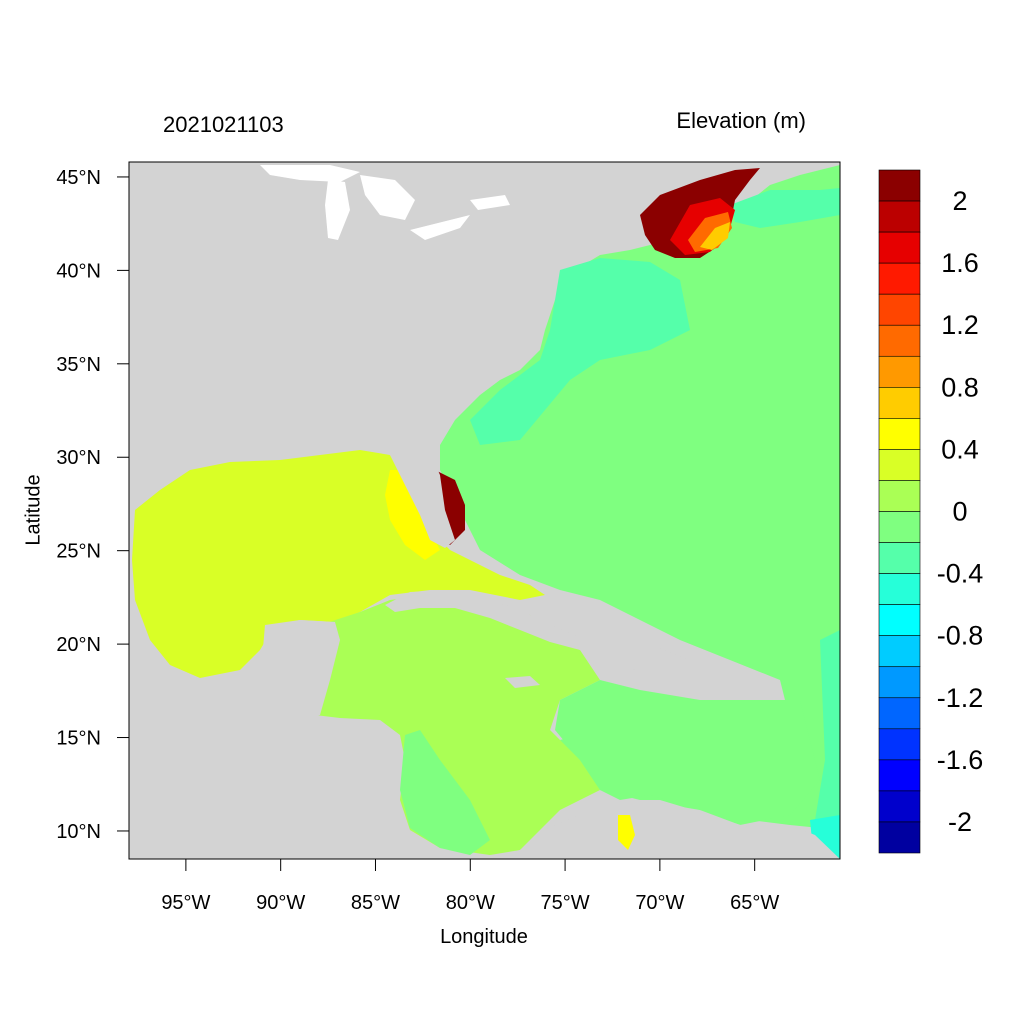 The width and height of the screenshot is (1024, 1024). I want to click on x-tick-label: 80°W, so click(470, 903).